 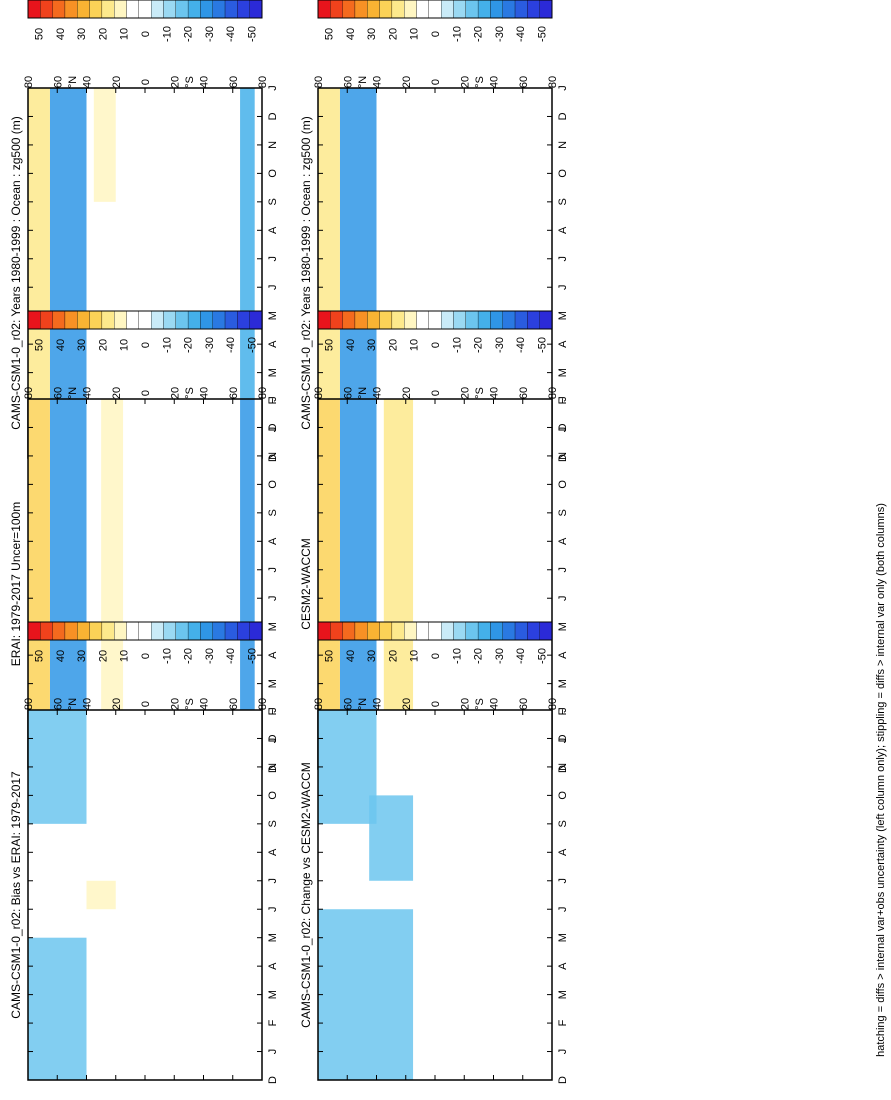 I want to click on colorbar-label: 50, so click(x=330, y=656).